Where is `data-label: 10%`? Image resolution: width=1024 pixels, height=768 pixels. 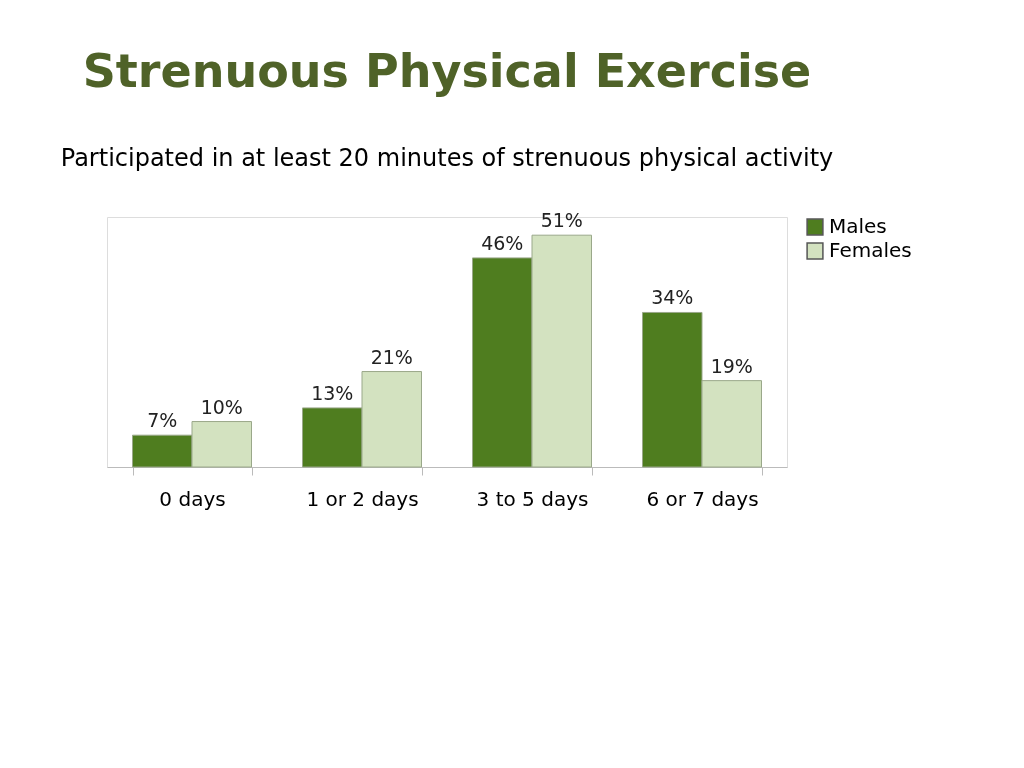
data-label: 10% is located at coordinates (221, 406).